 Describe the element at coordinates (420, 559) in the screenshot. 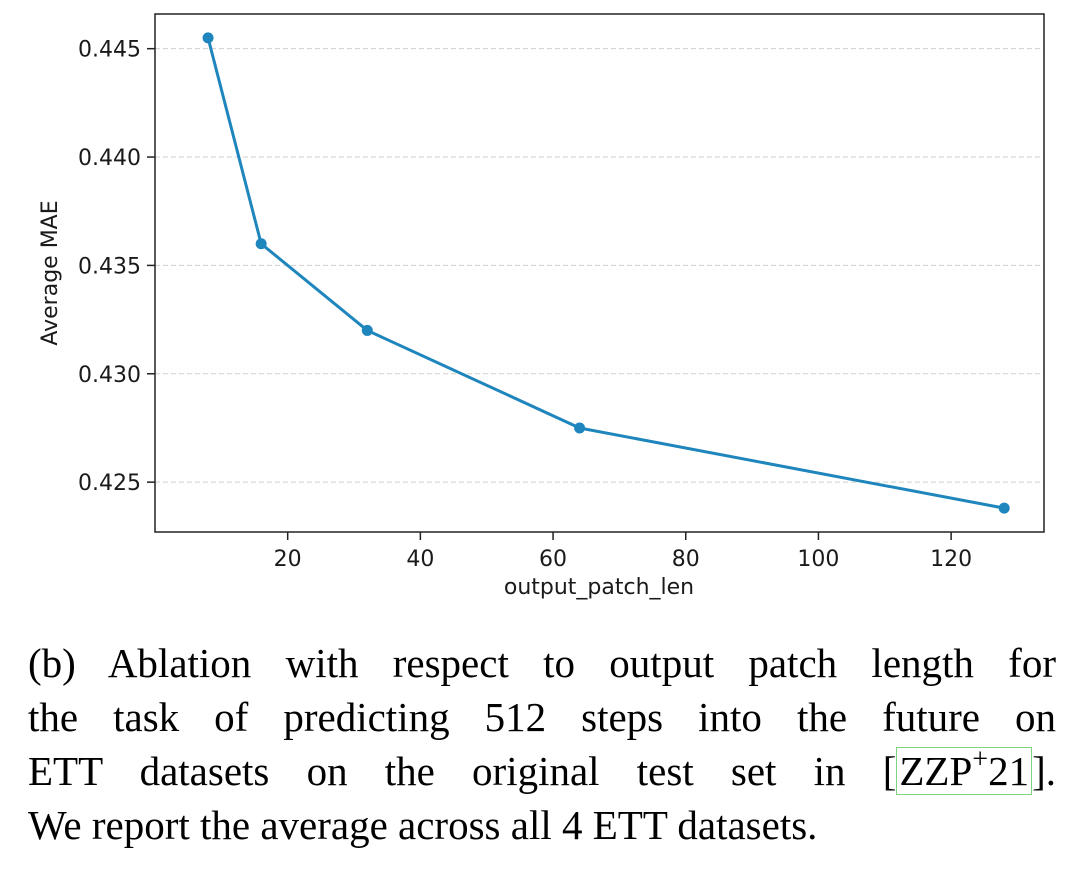

I see `x-tick-label: 40` at that location.